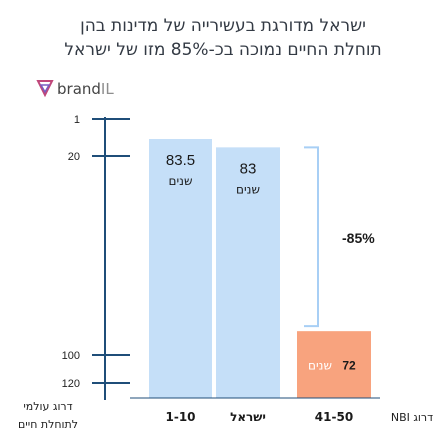 This screenshot has height=448, width=446. I want to click on percent-bracket, so click(311, 237).